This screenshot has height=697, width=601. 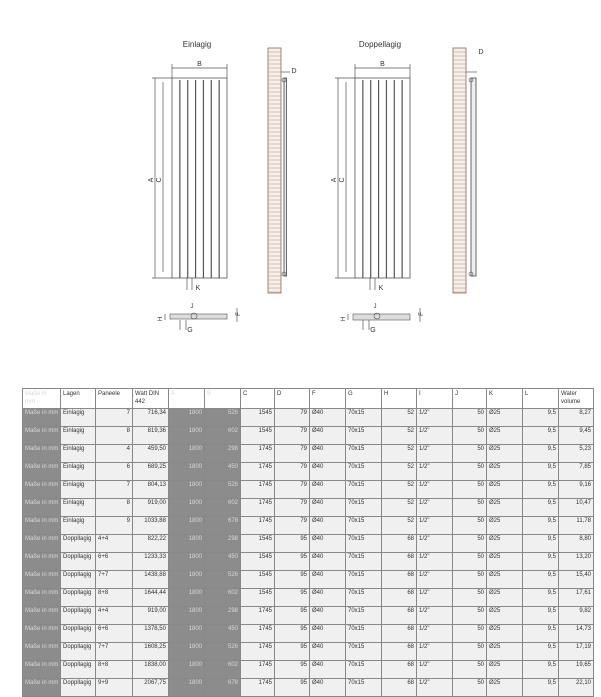 What do you see at coordinates (377, 316) in the screenshot?
I see `pipe-connection-icon` at bounding box center [377, 316].